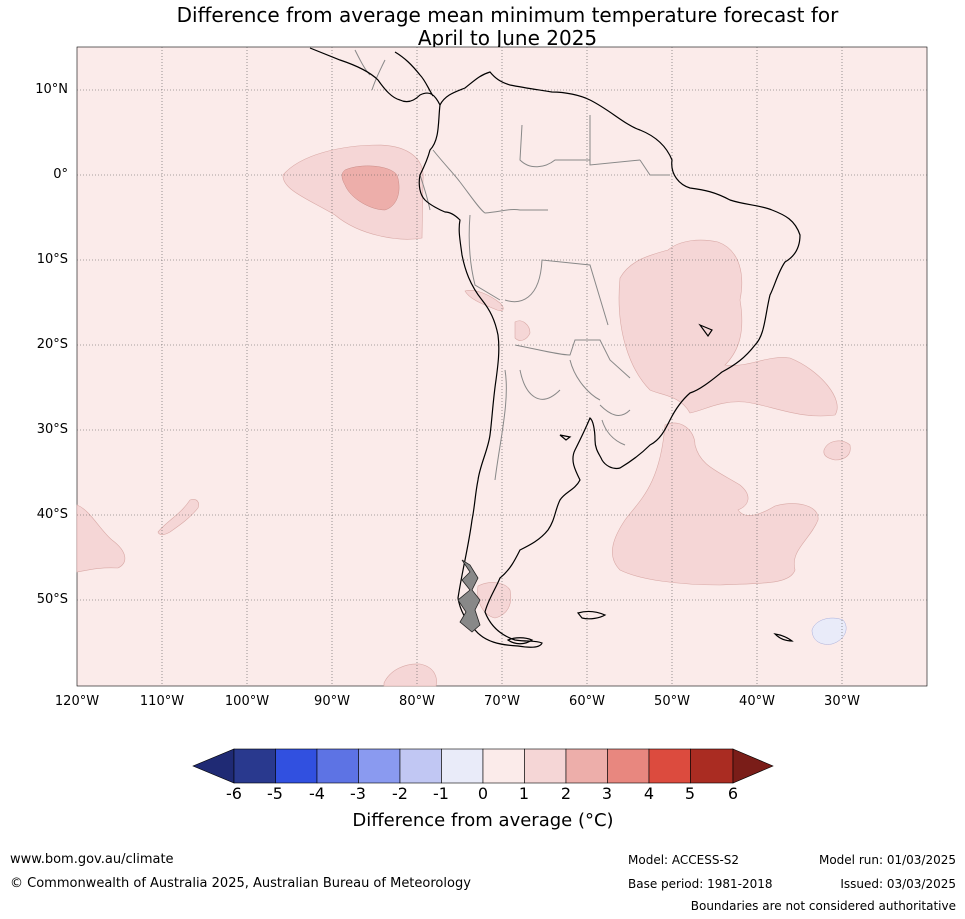 This screenshot has width=965, height=919. What do you see at coordinates (728, 328) in the screenshot?
I see `anomaly-region-brazil` at bounding box center [728, 328].